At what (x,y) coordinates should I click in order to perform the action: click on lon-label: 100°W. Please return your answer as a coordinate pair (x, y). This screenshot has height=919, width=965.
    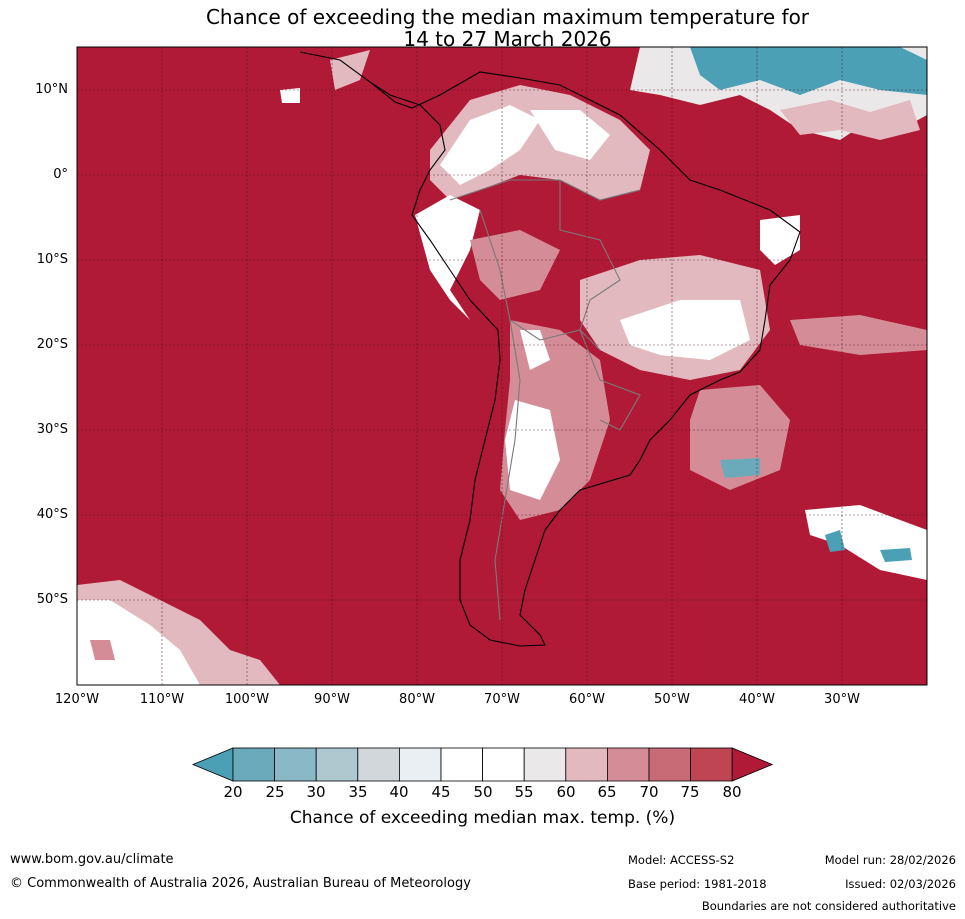
    Looking at the image, I should click on (247, 699).